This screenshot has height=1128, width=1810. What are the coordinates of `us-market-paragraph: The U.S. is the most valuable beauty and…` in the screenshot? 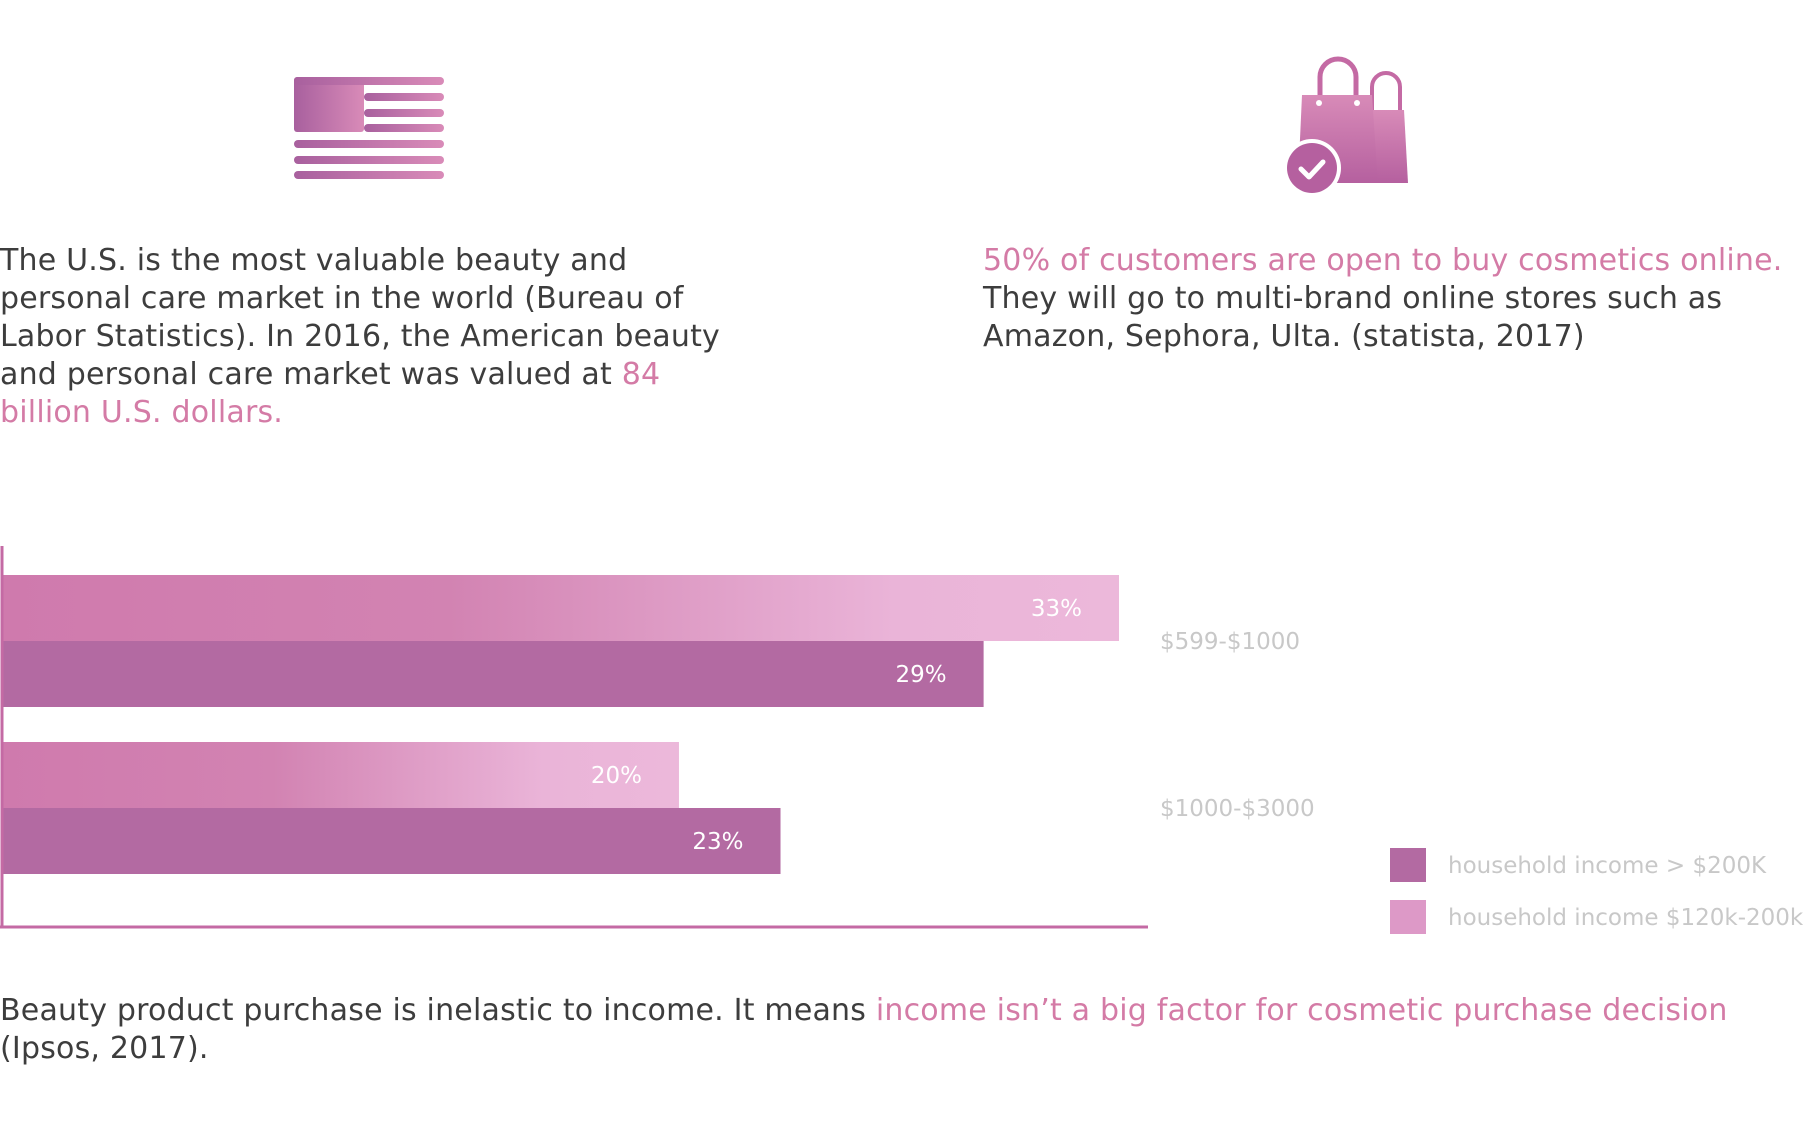 It's located at (380, 337).